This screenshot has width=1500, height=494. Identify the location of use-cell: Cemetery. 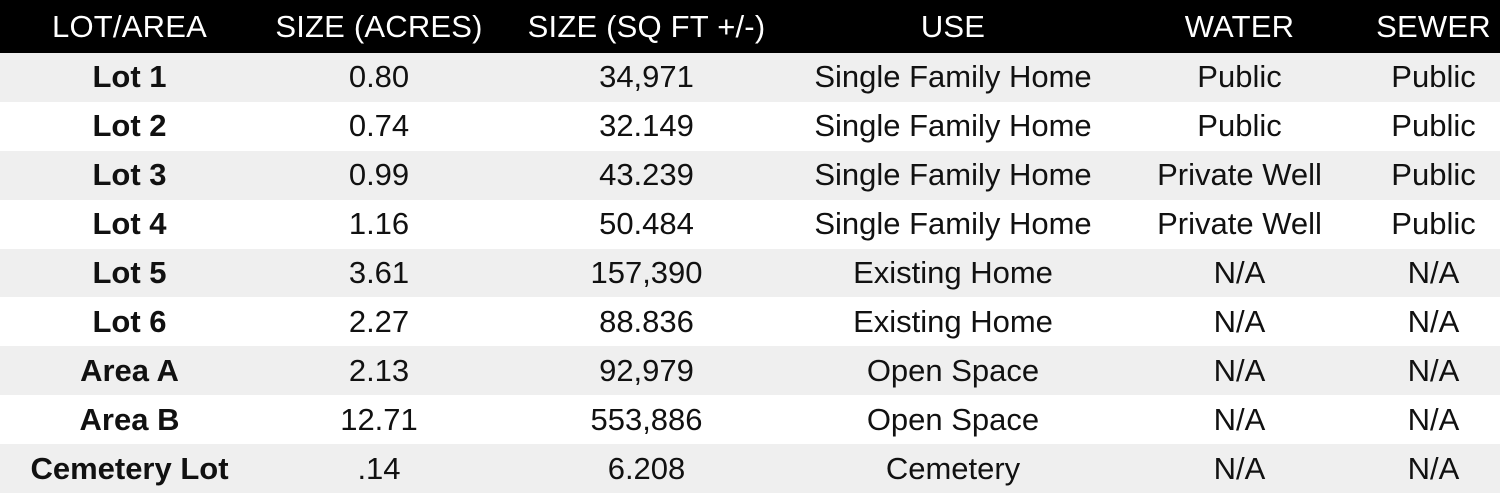
(953, 468).